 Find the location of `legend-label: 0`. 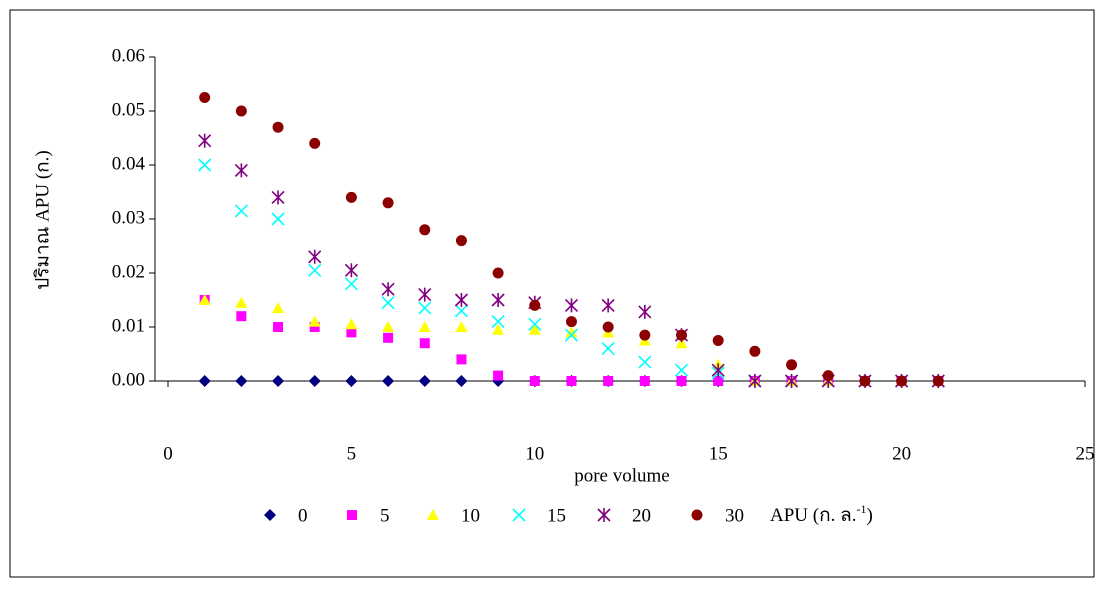

legend-label: 0 is located at coordinates (303, 515).